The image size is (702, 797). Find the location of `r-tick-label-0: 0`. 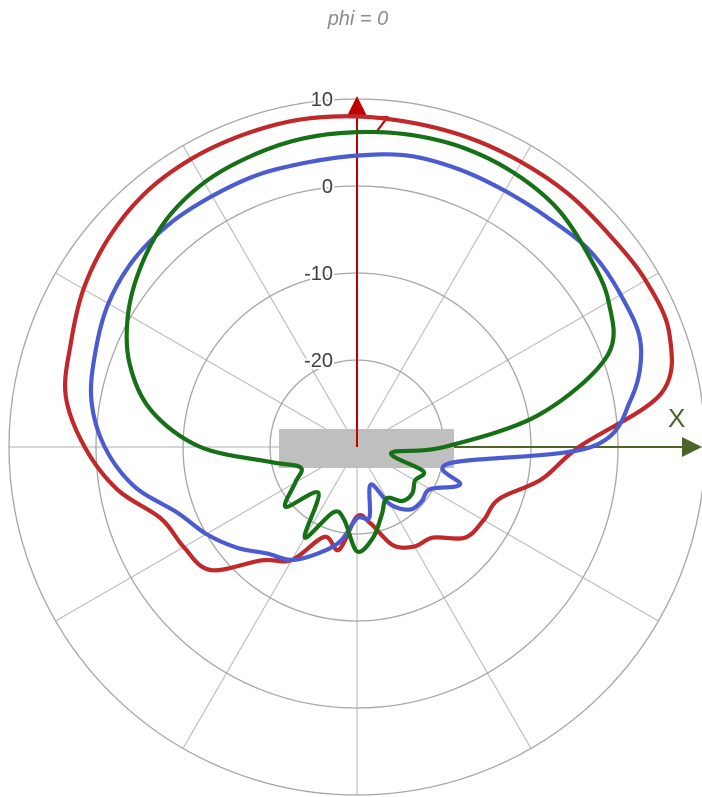

r-tick-label-0: 0 is located at coordinates (327, 187).